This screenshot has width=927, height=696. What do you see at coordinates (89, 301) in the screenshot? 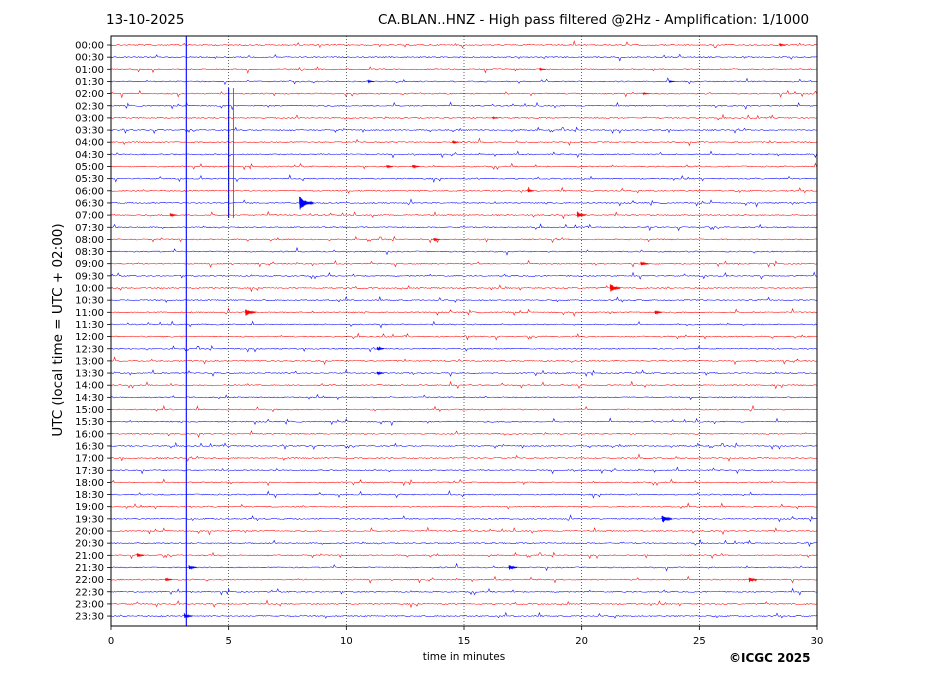
I see `y-tick-label: 10:30` at bounding box center [89, 301].